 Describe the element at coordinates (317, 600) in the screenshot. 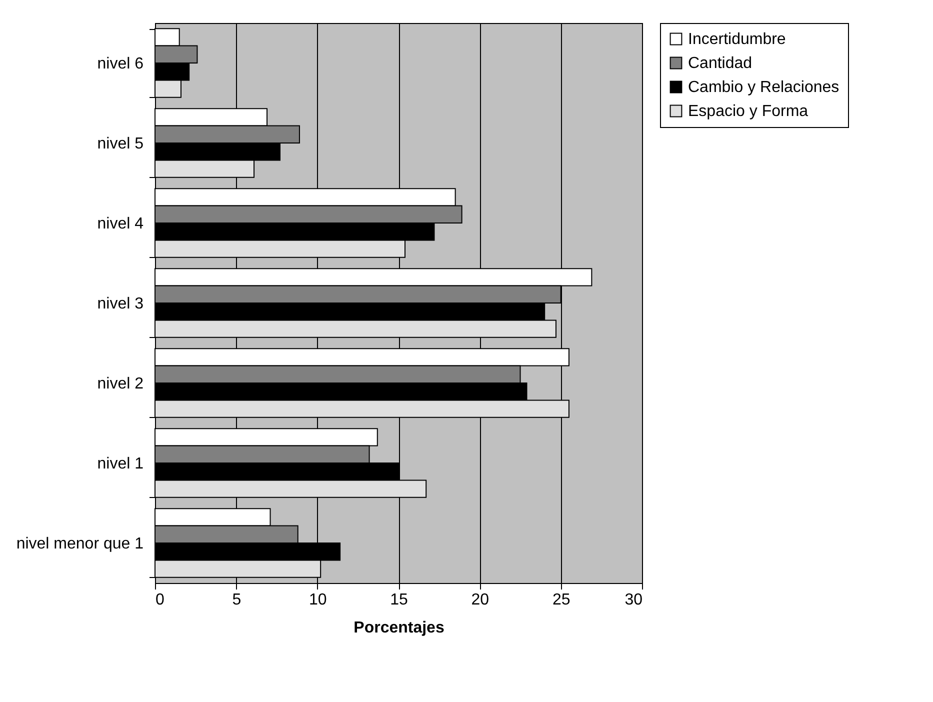

I see `x-tick-label: 10` at that location.